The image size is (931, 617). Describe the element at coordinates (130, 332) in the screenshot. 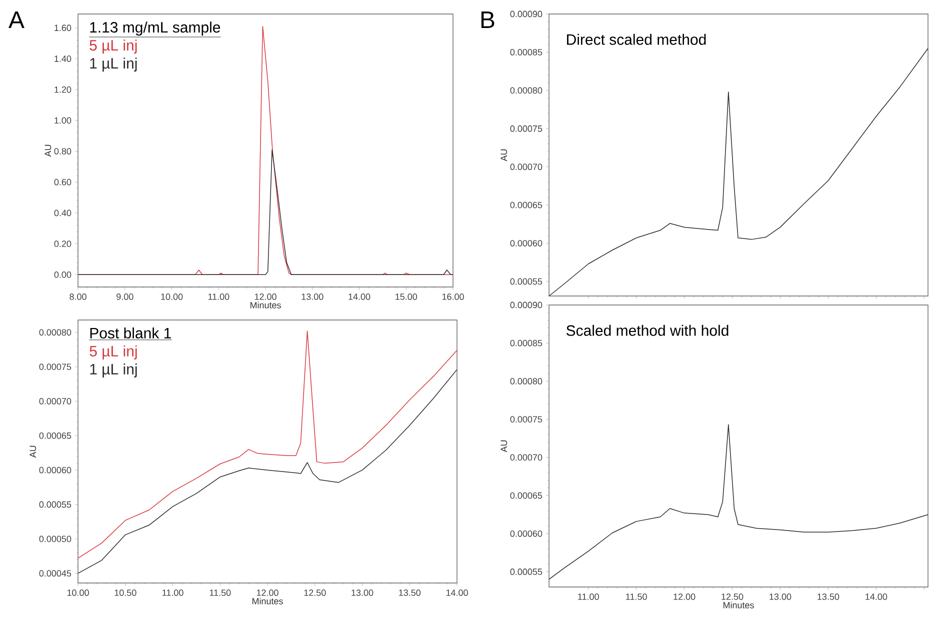

I see `legend-title: Post blank 1` at that location.